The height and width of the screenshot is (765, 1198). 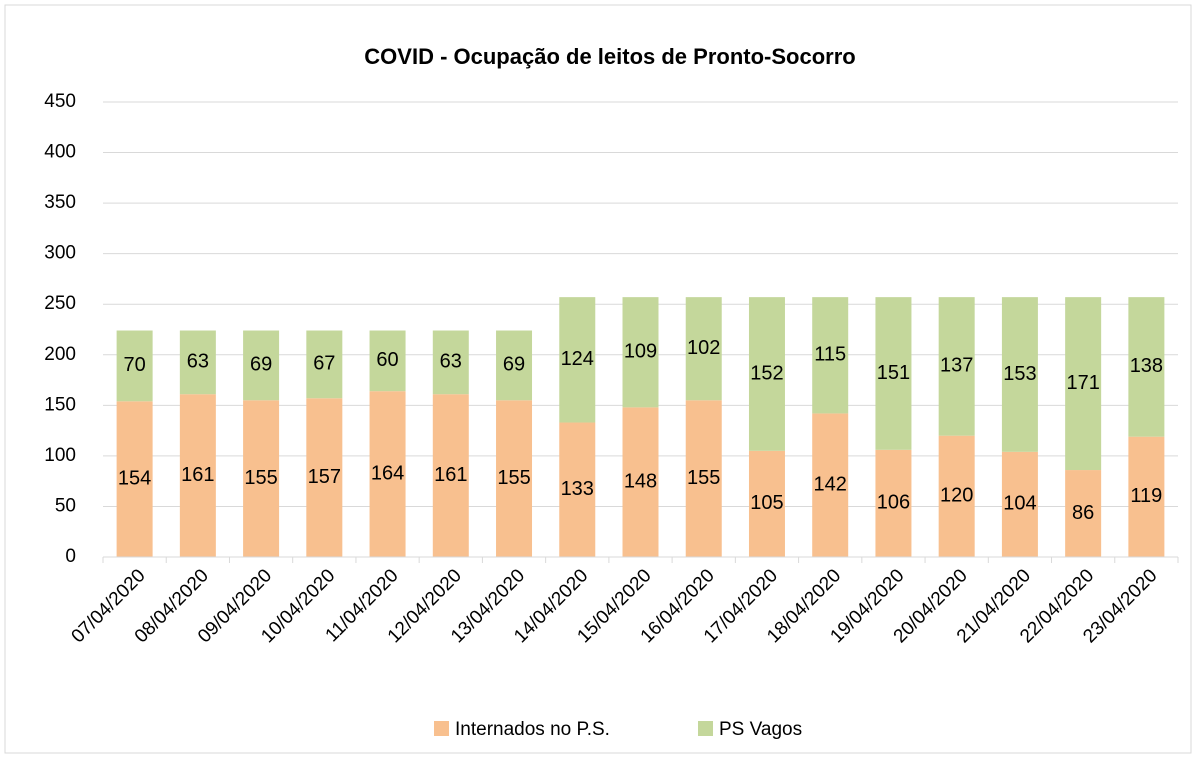 I want to click on data-label: 164, so click(x=387, y=473).